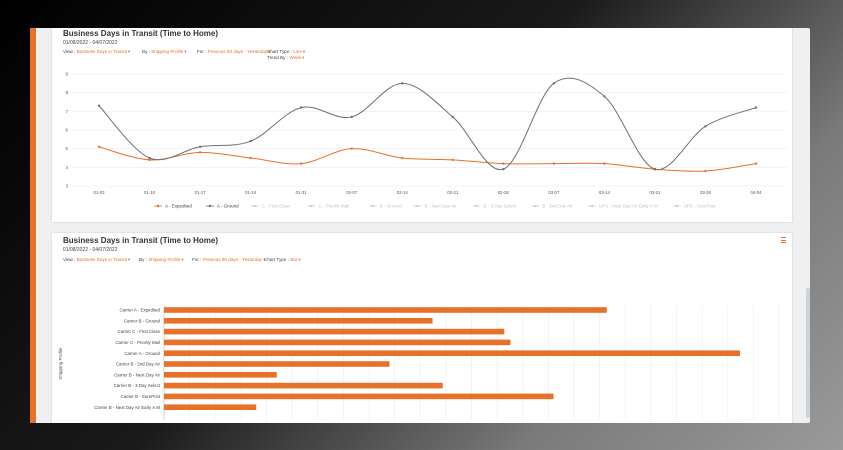  What do you see at coordinates (127, 407) in the screenshot?
I see `y-tick-label: Carrier B - Next Day Air Early A.M` at bounding box center [127, 407].